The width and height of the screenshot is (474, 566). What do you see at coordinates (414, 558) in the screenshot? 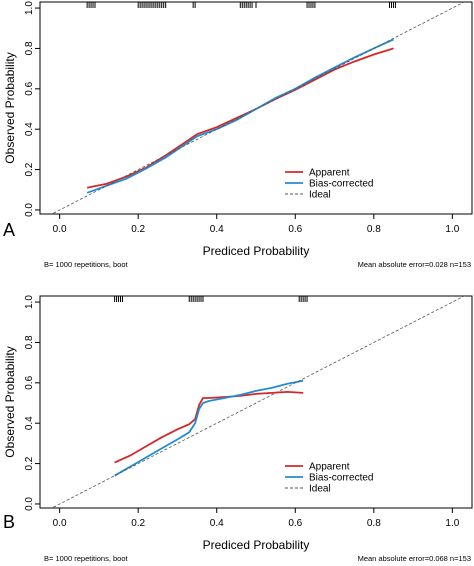
I see `footer-error: Mean absolute error=0.068 n=153` at bounding box center [414, 558].